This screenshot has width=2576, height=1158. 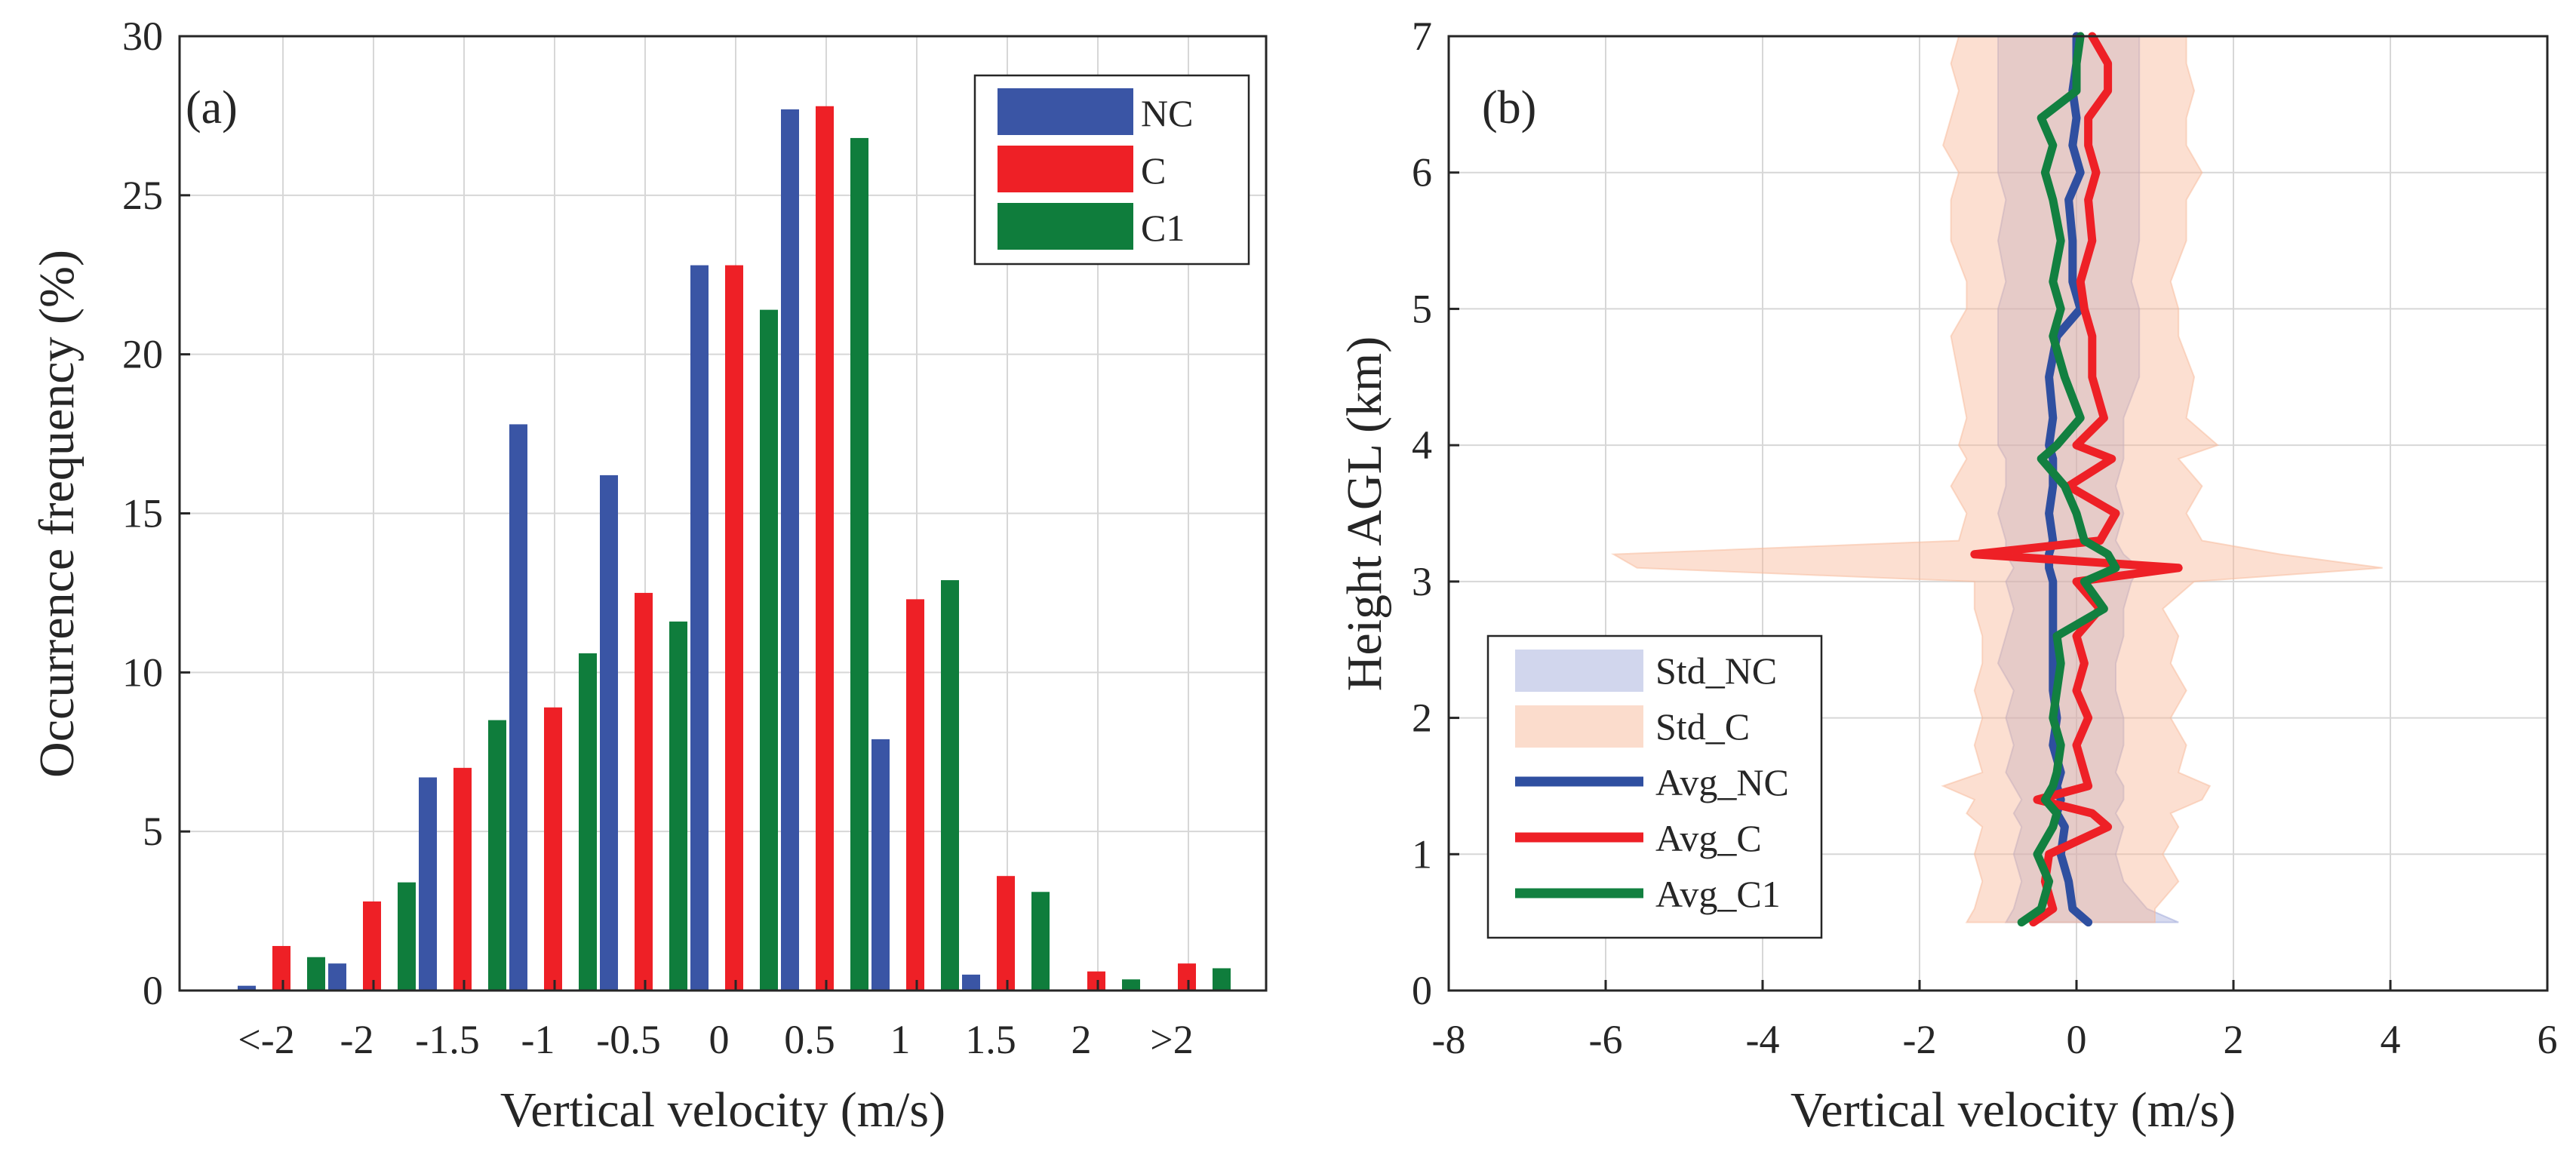 What do you see at coordinates (1167, 113) in the screenshot?
I see `legend-label-nc: NC` at bounding box center [1167, 113].